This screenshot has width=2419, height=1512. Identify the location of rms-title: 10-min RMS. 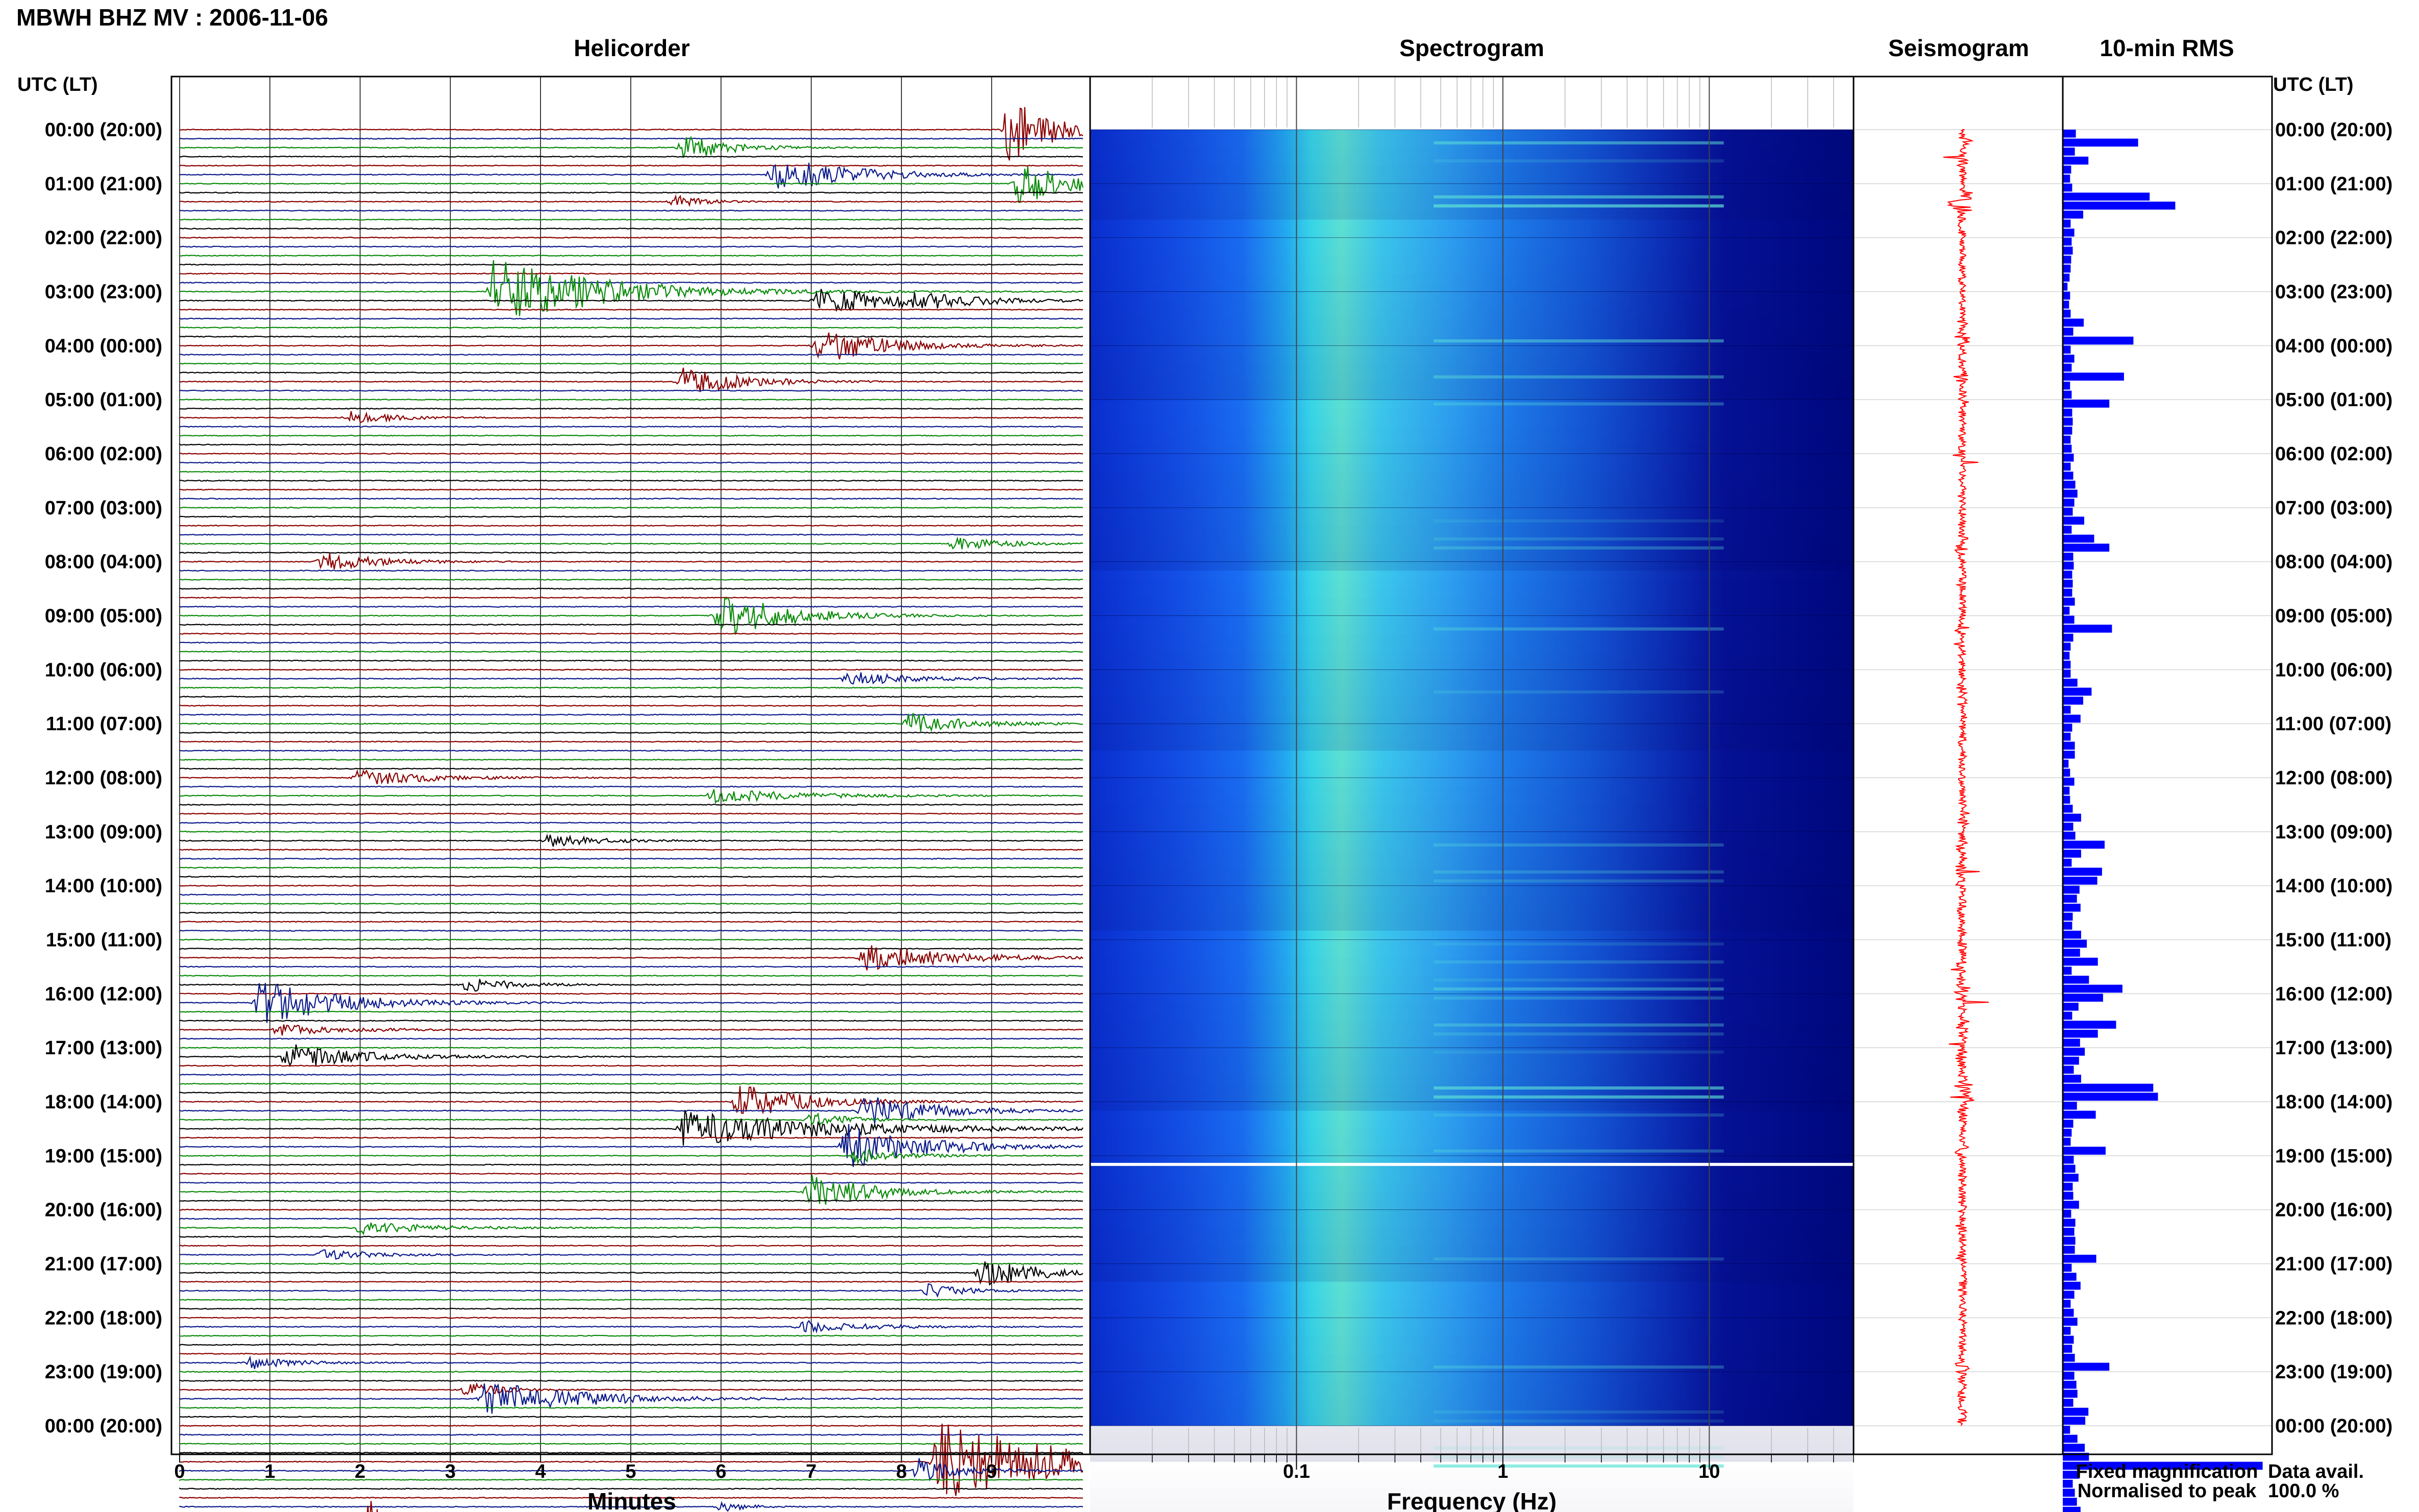
(2167, 48).